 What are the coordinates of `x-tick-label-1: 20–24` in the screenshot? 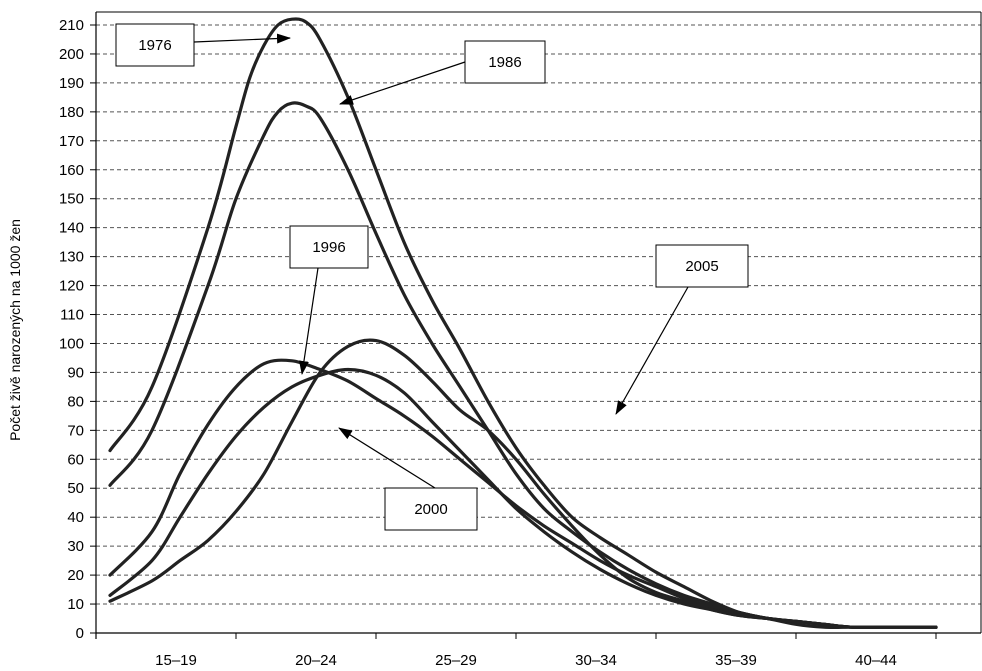 It's located at (316, 660).